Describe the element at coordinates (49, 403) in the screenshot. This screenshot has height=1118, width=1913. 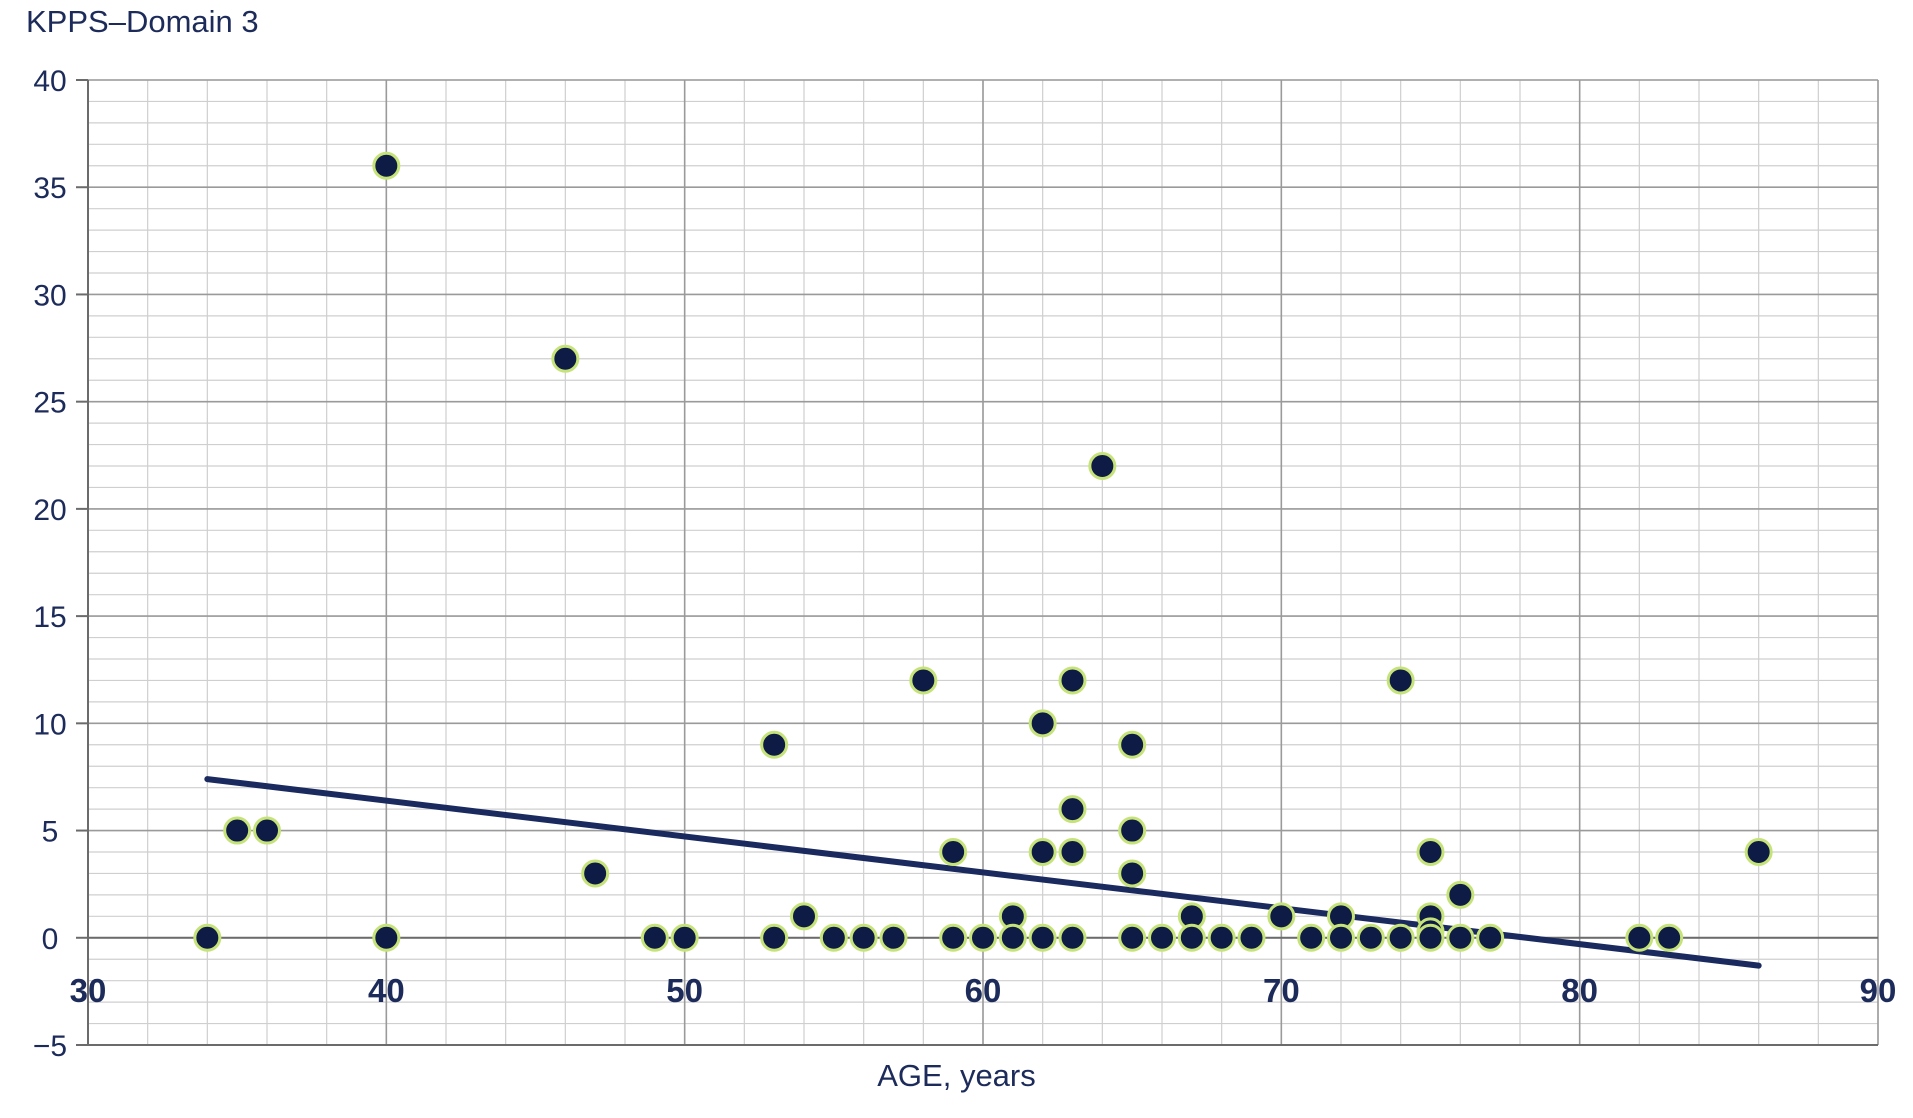
I see `y-tick-label: 25` at that location.